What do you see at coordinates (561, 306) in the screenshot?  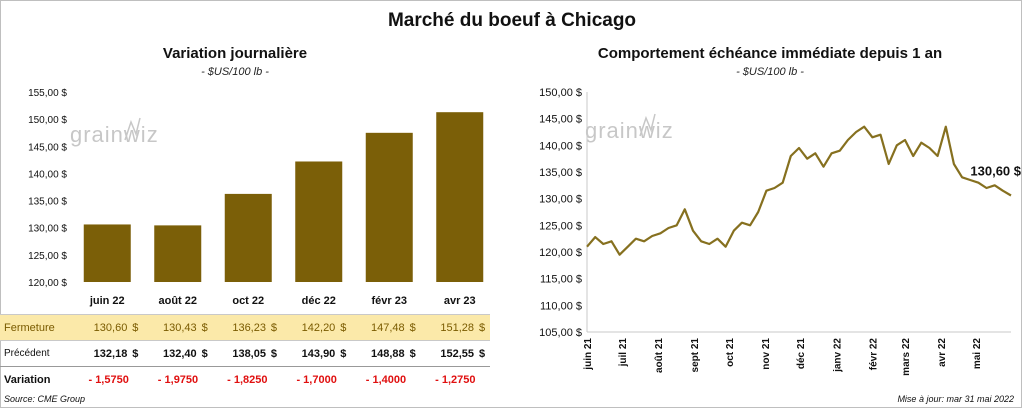 I see `y-tick-label: 110,00 $` at bounding box center [561, 306].